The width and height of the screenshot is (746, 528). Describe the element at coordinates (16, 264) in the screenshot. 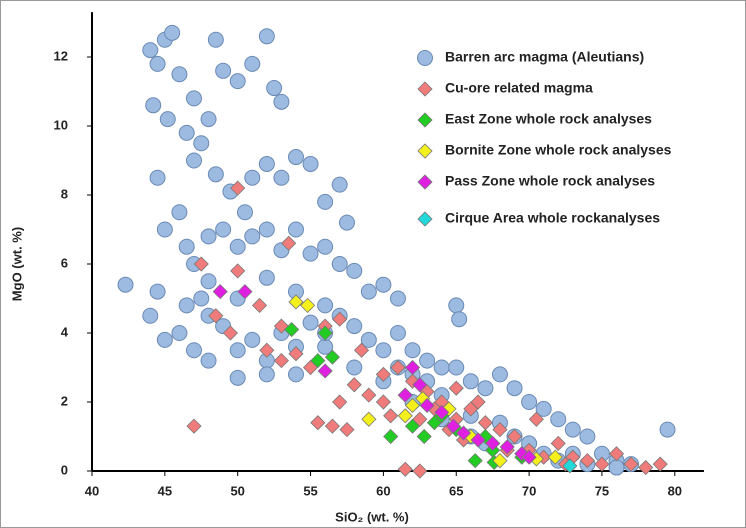

I see `y-axis-label: MgO (wt. %)` at that location.